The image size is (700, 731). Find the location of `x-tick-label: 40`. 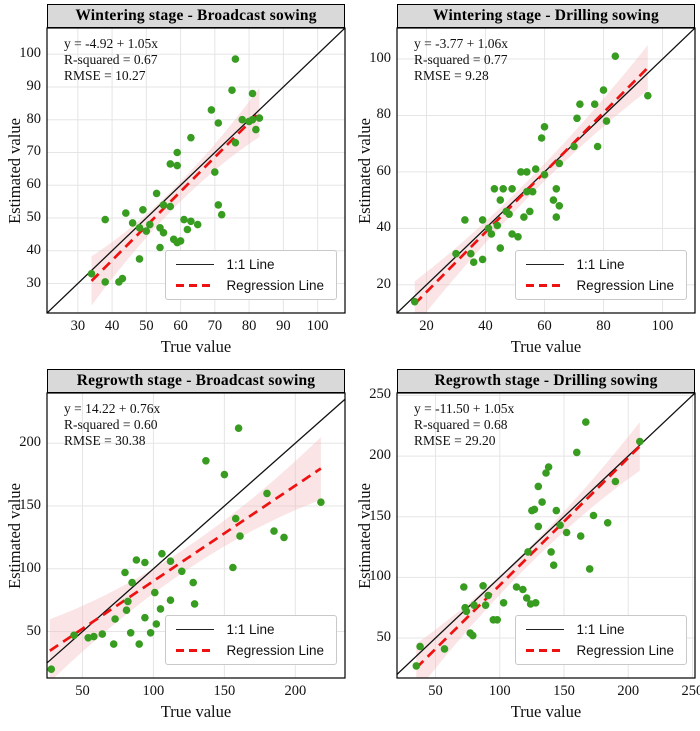

x-tick-label: 40 is located at coordinates (112, 326).